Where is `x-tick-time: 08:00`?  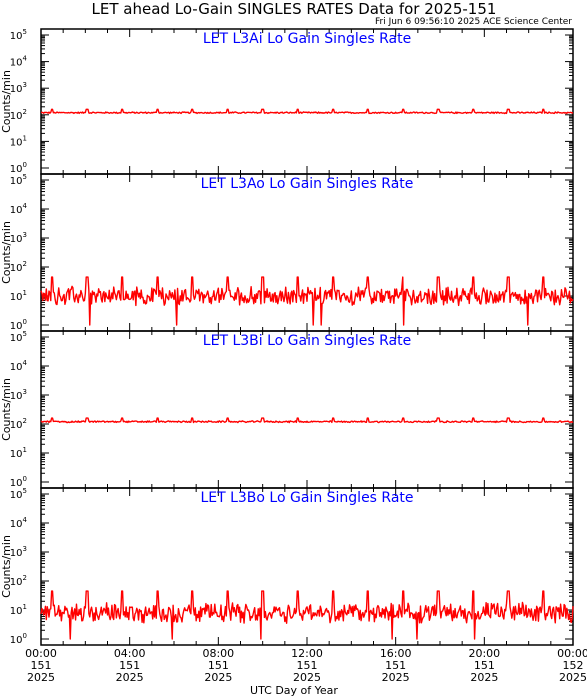 x-tick-time: 08:00 is located at coordinates (218, 653).